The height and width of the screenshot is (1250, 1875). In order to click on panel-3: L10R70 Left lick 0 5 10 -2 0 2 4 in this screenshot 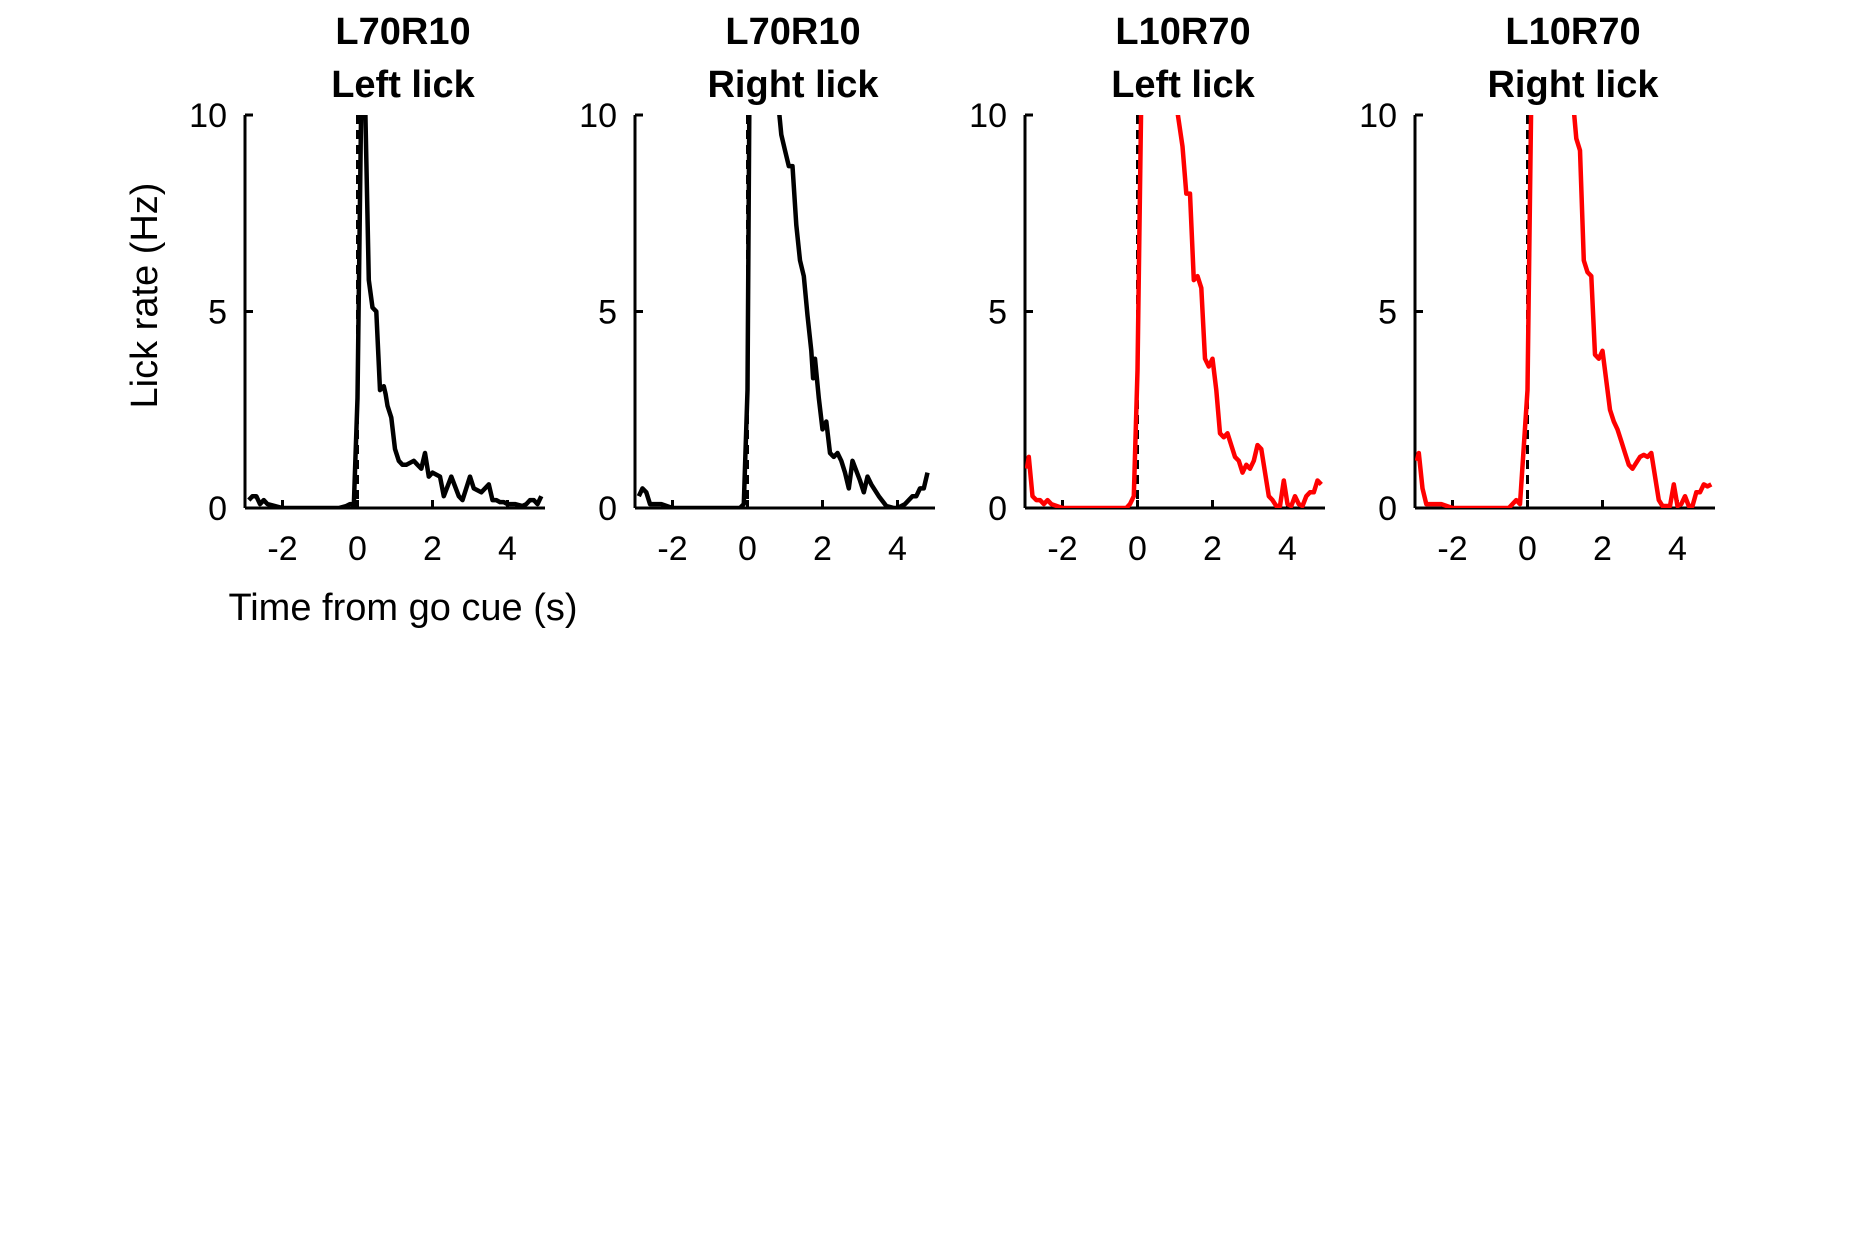, I will do `click(1147, 289)`.